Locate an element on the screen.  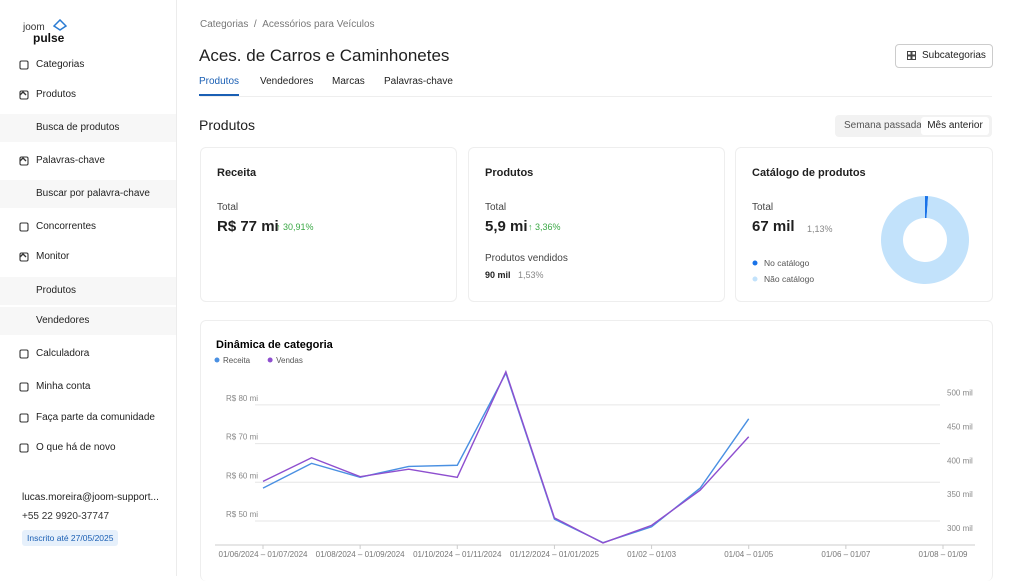
legend-label: Não catálogo is located at coordinates (789, 279).